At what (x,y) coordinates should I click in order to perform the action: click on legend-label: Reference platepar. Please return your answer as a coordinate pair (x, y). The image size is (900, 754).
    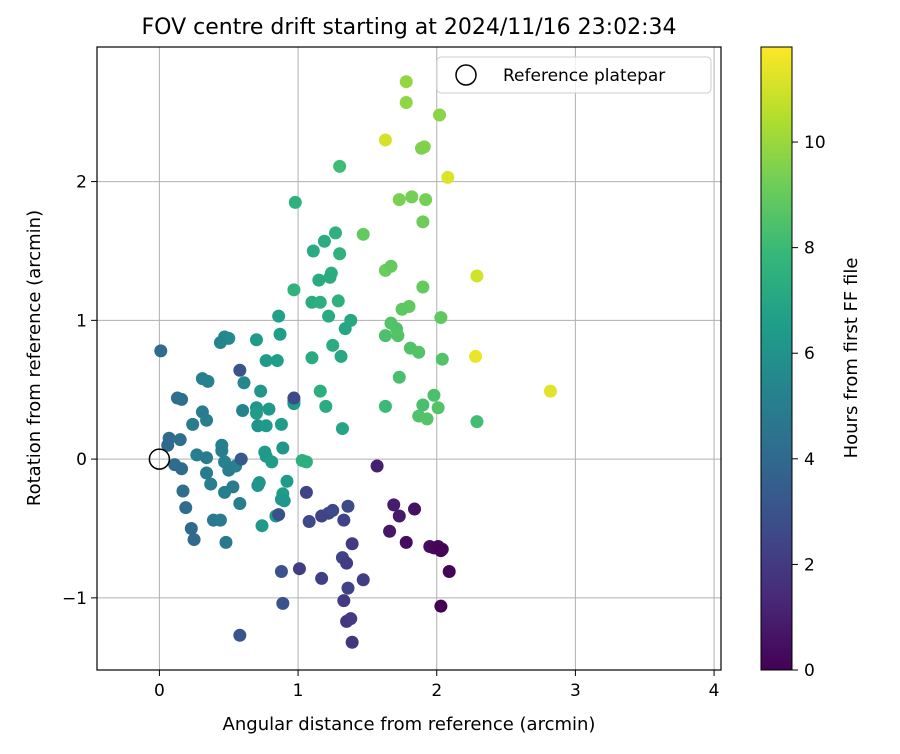
    Looking at the image, I should click on (584, 76).